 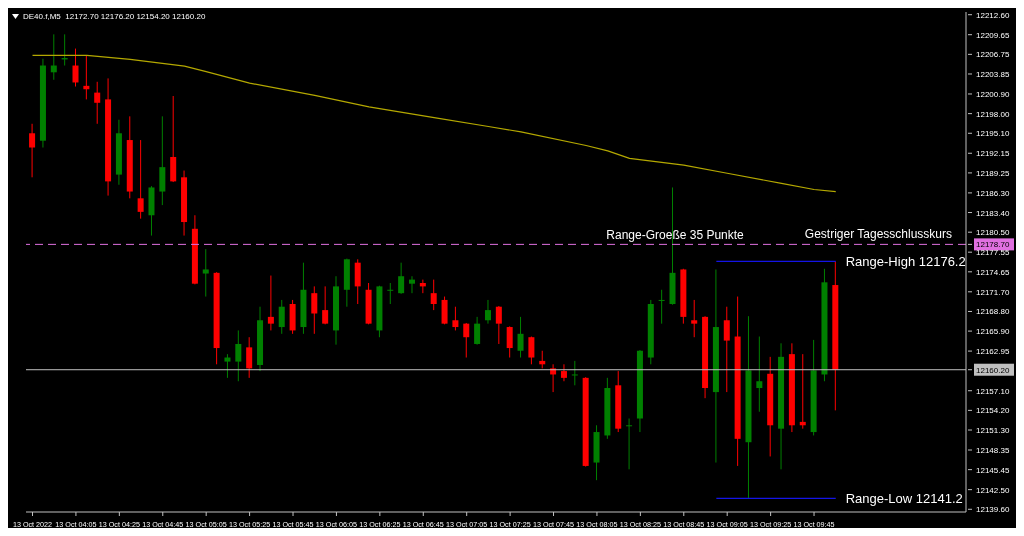 What do you see at coordinates (993, 391) in the screenshot?
I see `y-tick-label: 12157.10` at bounding box center [993, 391].